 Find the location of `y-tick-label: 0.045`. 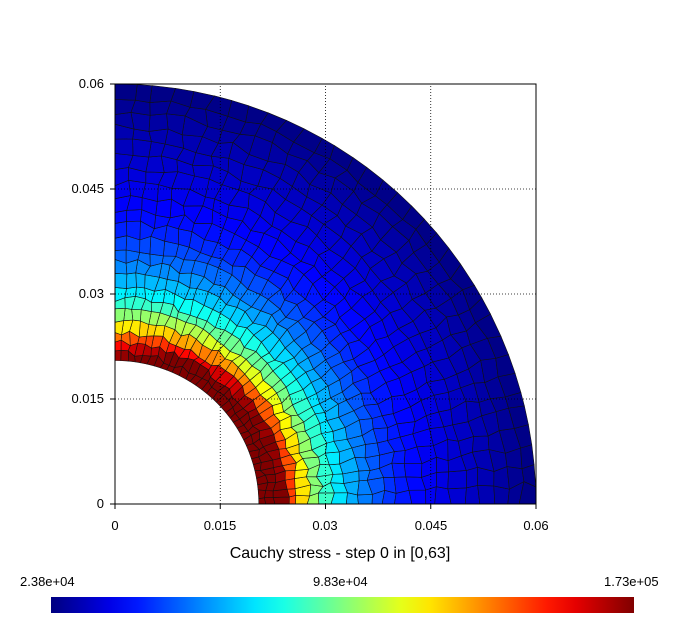

y-tick-label: 0.045 is located at coordinates (87, 188).